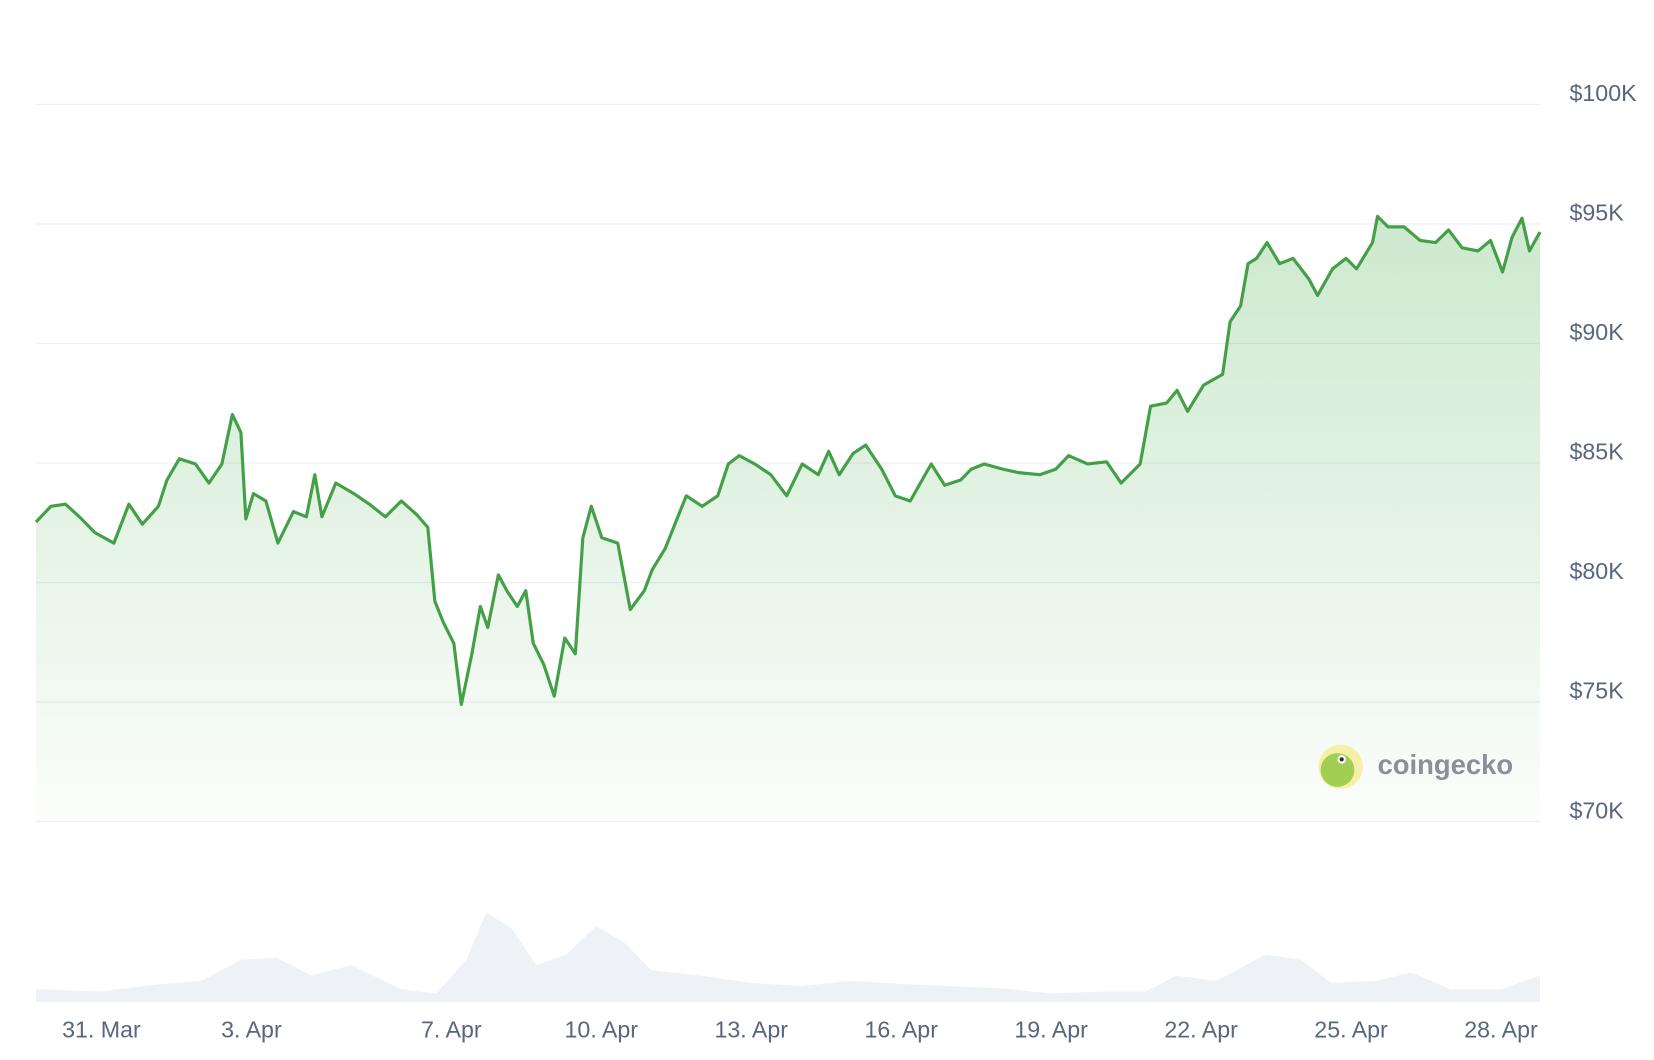 This screenshot has height=1060, width=1654. Describe the element at coordinates (602, 1030) in the screenshot. I see `x-tick-label: 10. Apr` at that location.